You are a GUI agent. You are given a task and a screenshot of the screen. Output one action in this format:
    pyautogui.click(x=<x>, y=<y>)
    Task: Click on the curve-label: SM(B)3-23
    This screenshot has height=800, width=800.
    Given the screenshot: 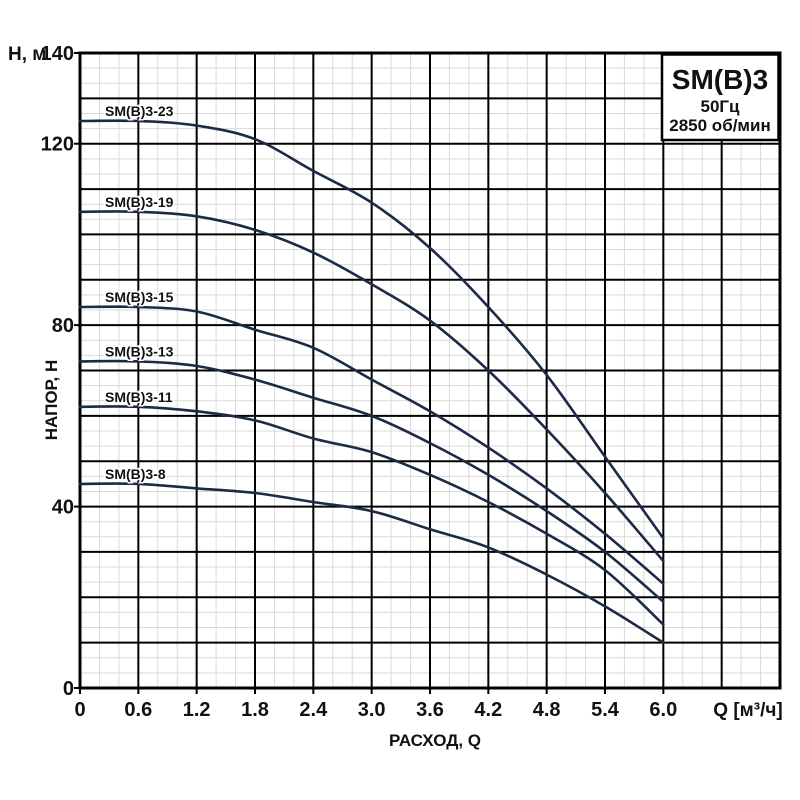 What is the action you would take?
    pyautogui.click(x=139, y=111)
    